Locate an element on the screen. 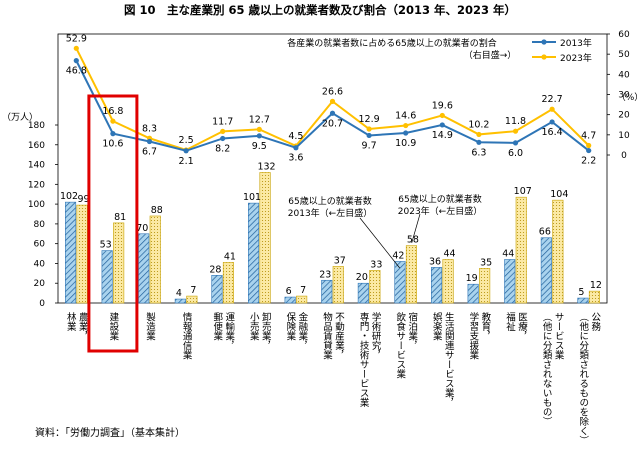 This screenshot has width=640, height=450. line-2023-value: 52.9 is located at coordinates (76, 38).